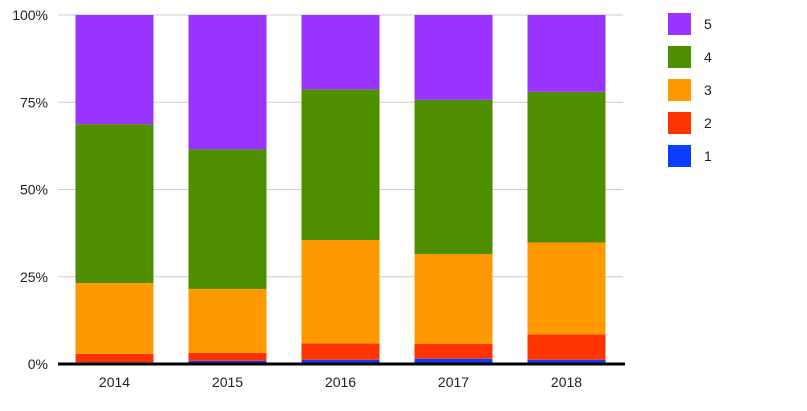  I want to click on y-tick-label: 50%, so click(34, 190).